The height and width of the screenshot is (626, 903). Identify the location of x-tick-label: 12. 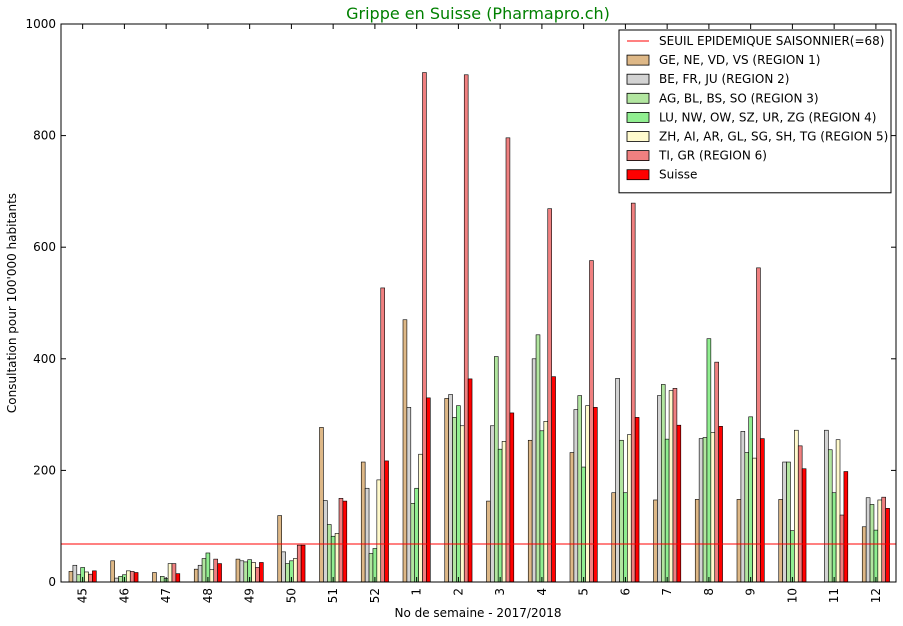
(876, 595).